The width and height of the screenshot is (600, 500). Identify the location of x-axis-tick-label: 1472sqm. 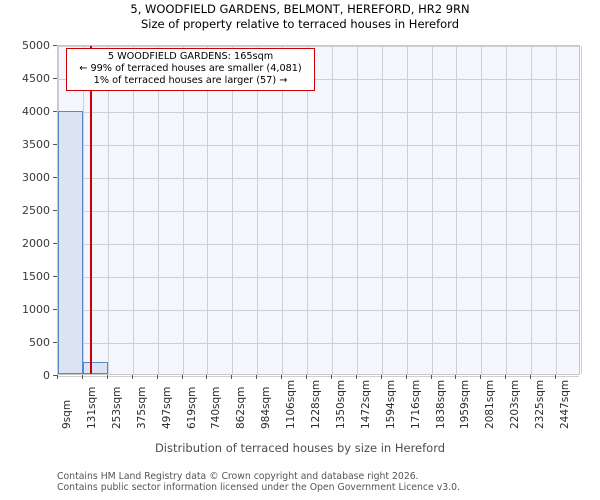
(366, 404).